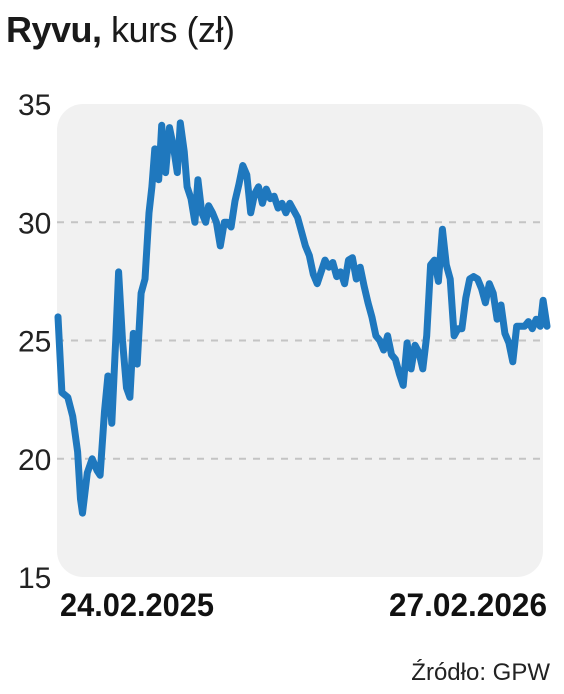  I want to click on x-tick-label-end: 27.02.2026, so click(468, 605).